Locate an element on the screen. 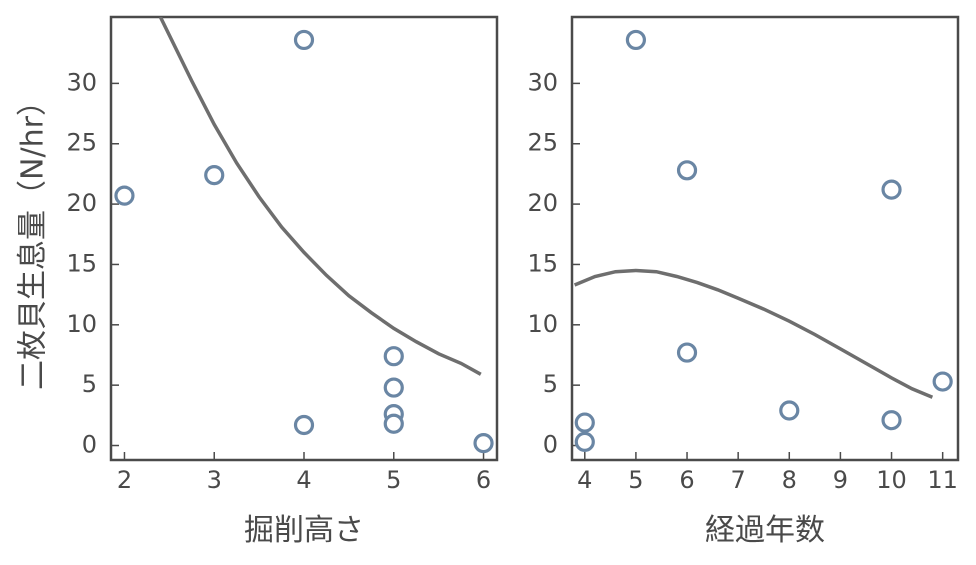 The image size is (976, 565). panel-2-x-tick-label: 6 is located at coordinates (686, 480).